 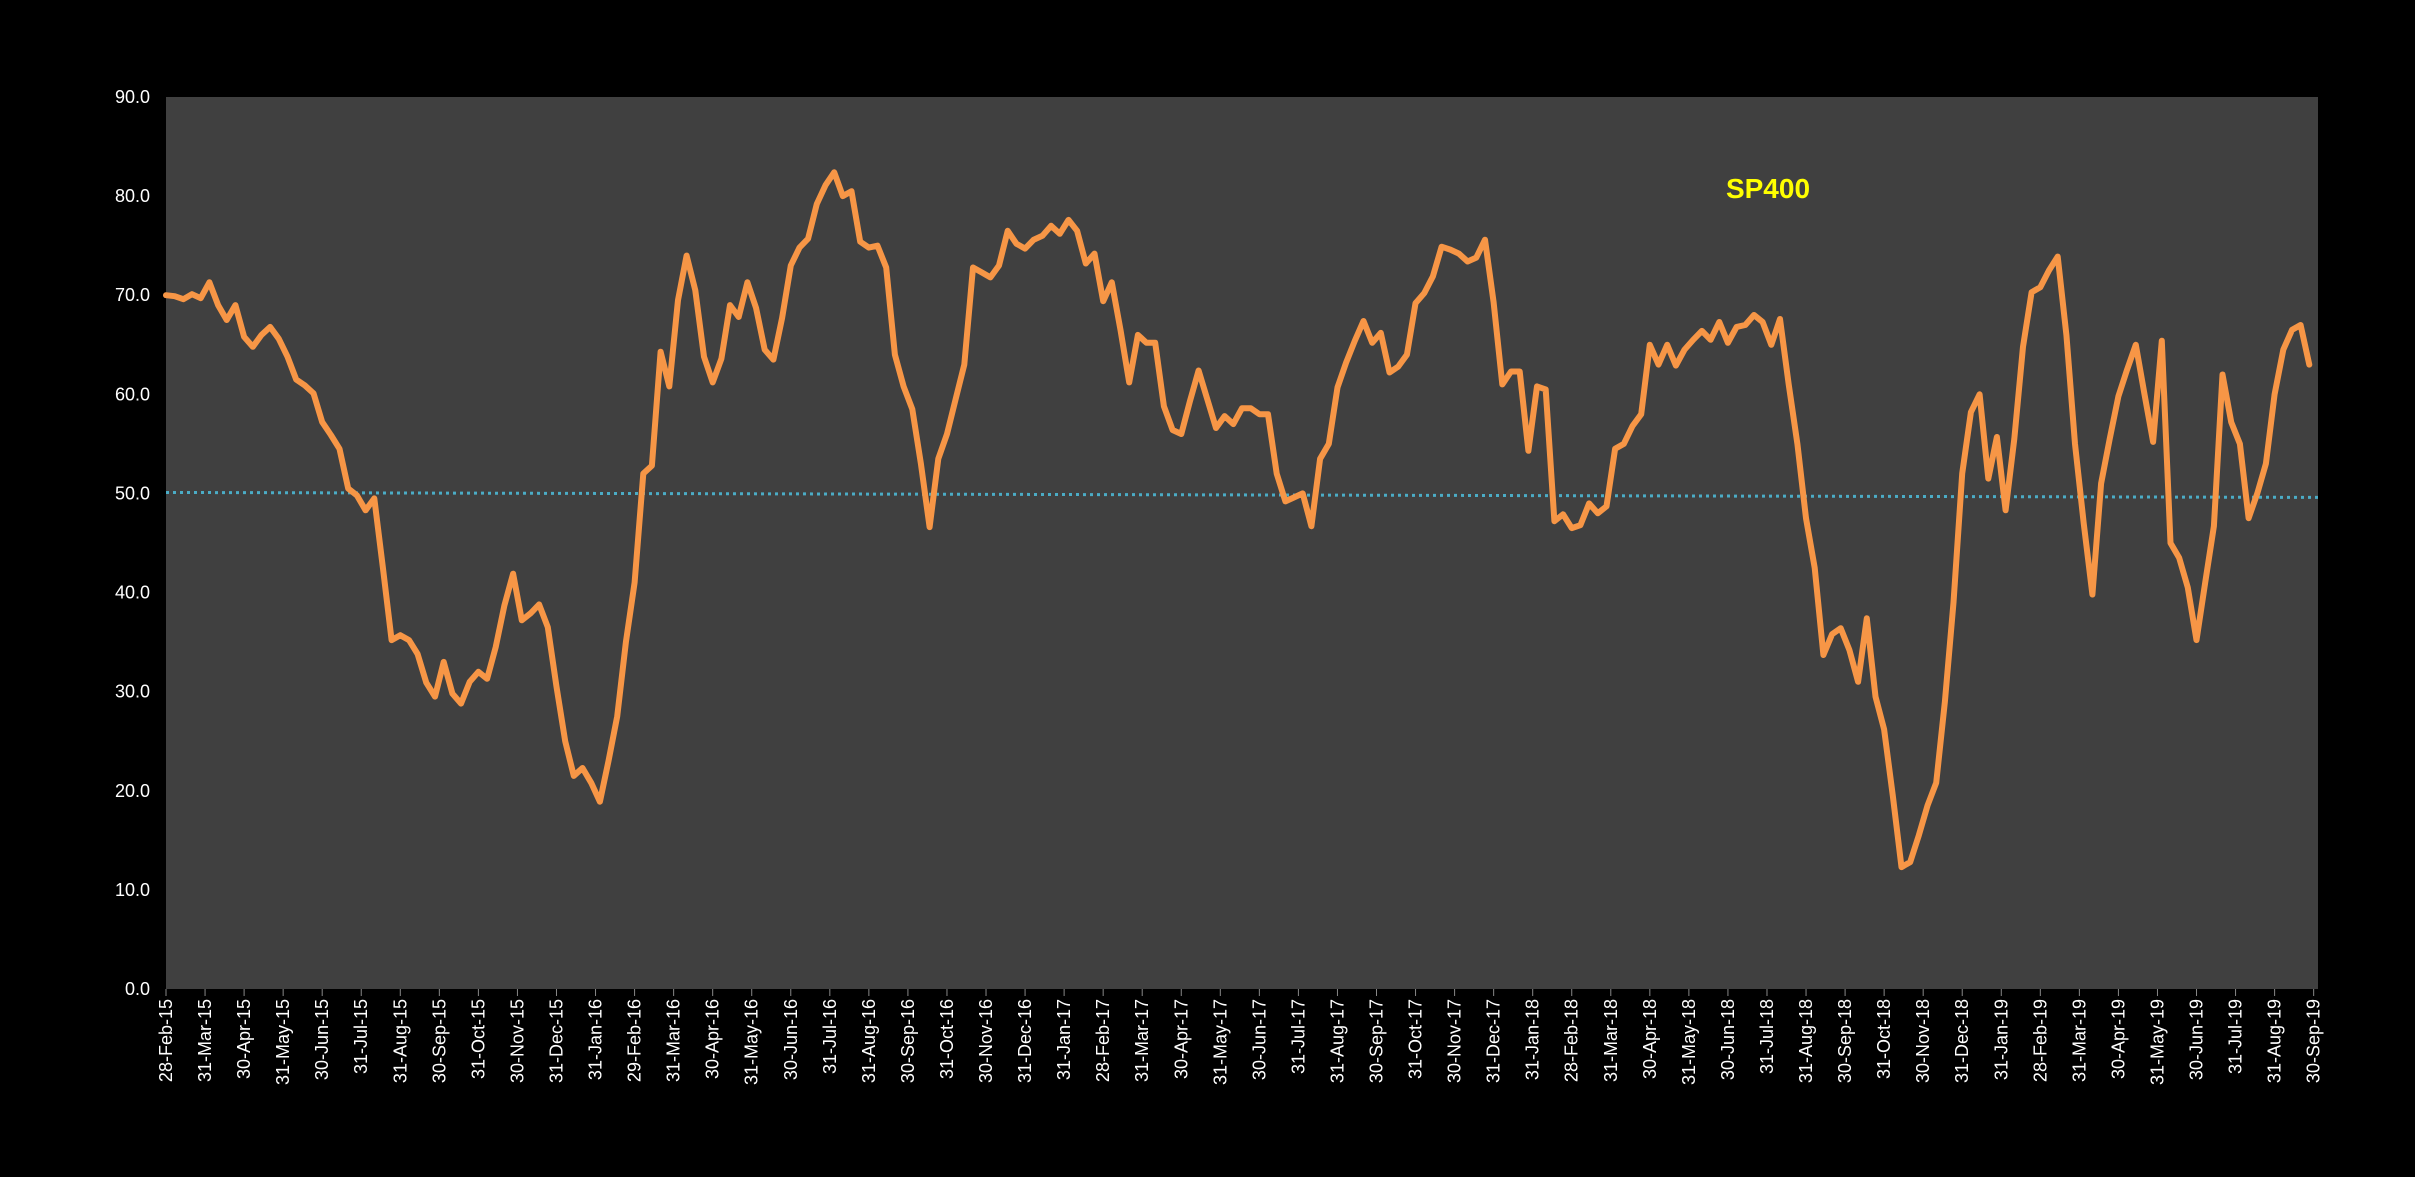 What do you see at coordinates (1767, 1036) in the screenshot?
I see `x-tick-label: 31-Jul-18` at bounding box center [1767, 1036].